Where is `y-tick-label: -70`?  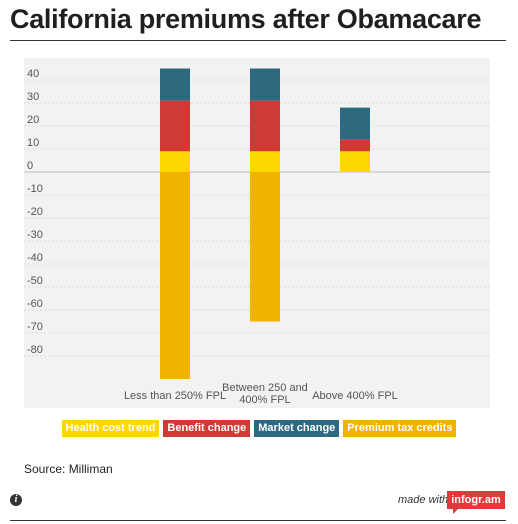
y-tick-label: -70 is located at coordinates (35, 327).